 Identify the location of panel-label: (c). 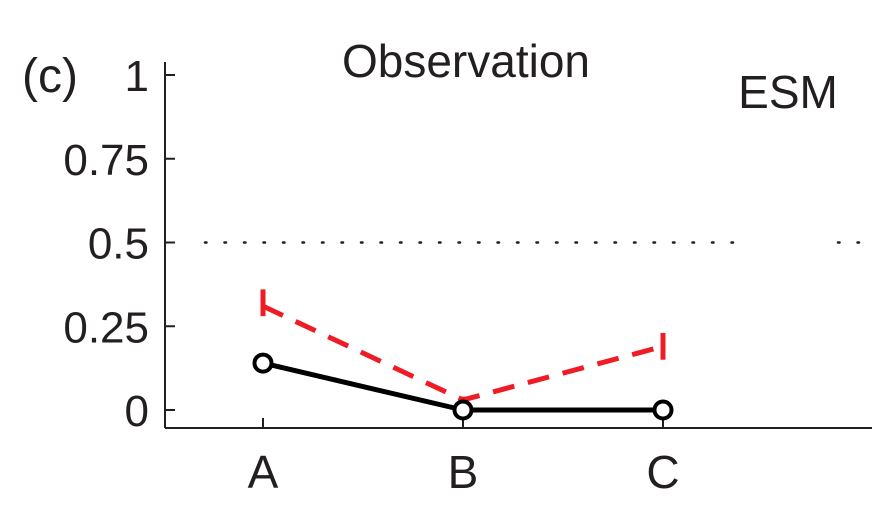
(50, 76).